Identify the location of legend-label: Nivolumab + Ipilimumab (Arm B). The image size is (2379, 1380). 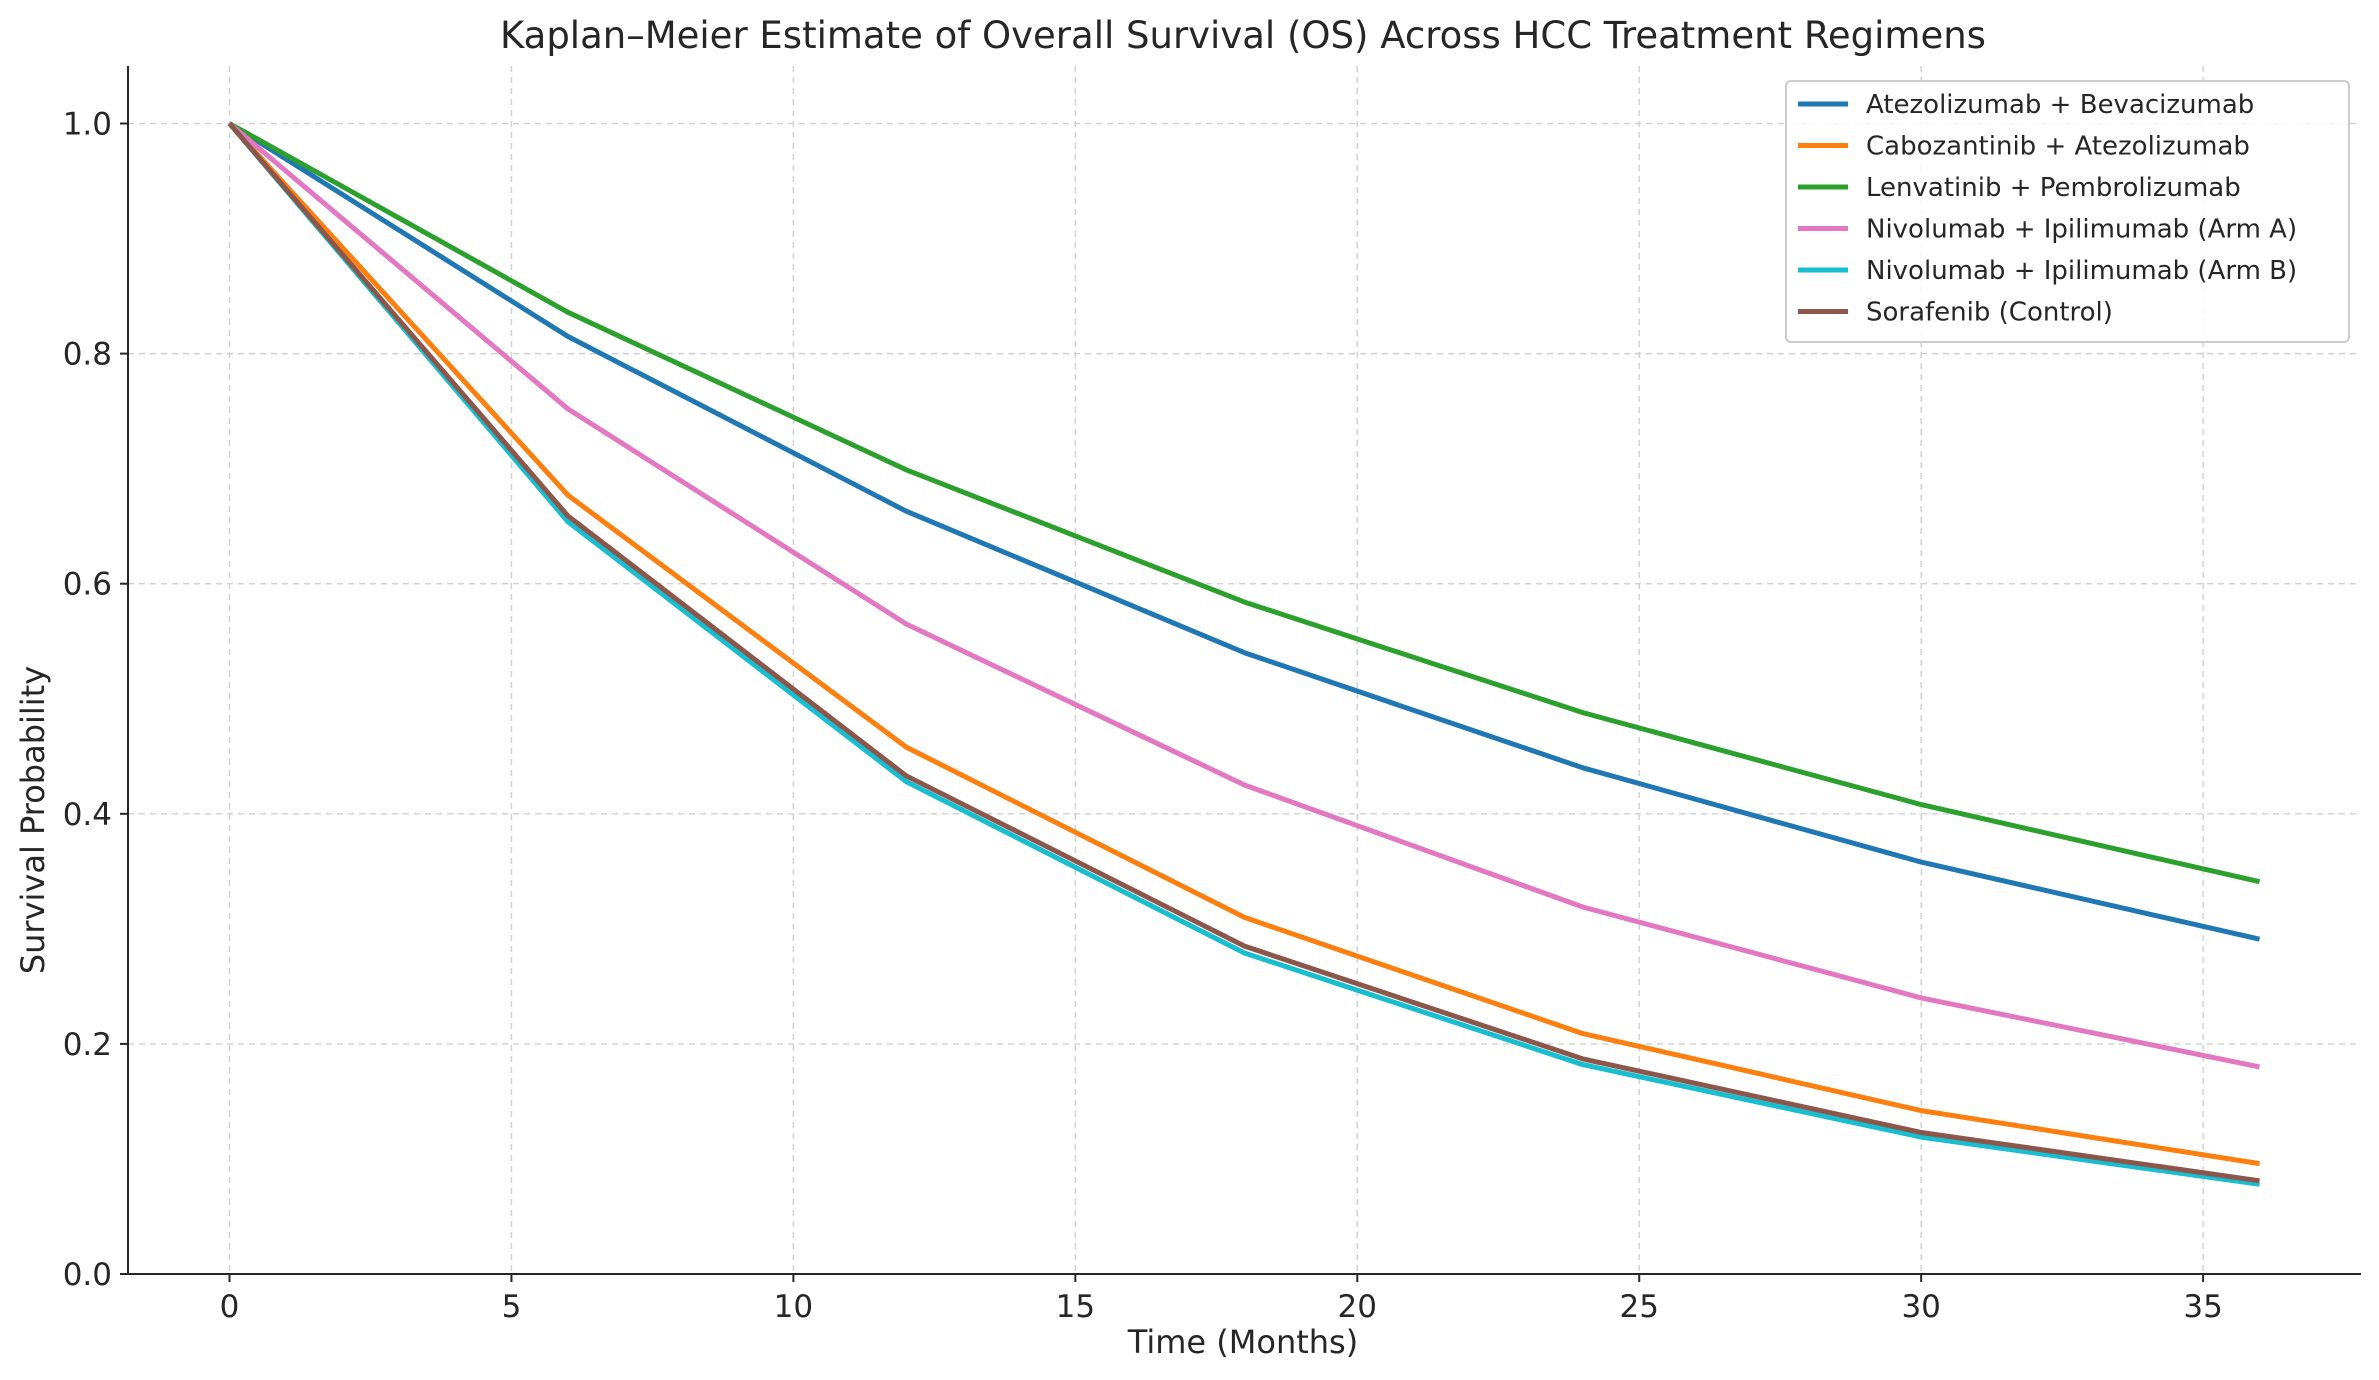
(2081, 271).